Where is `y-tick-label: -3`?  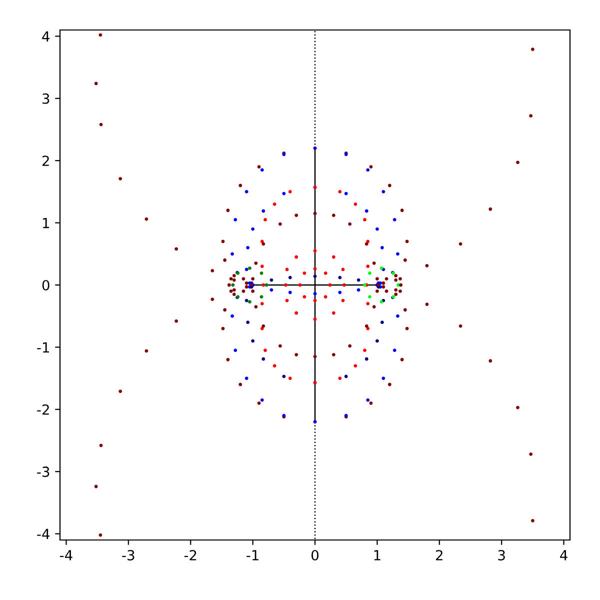
y-tick-label: -3 is located at coordinates (43, 472).